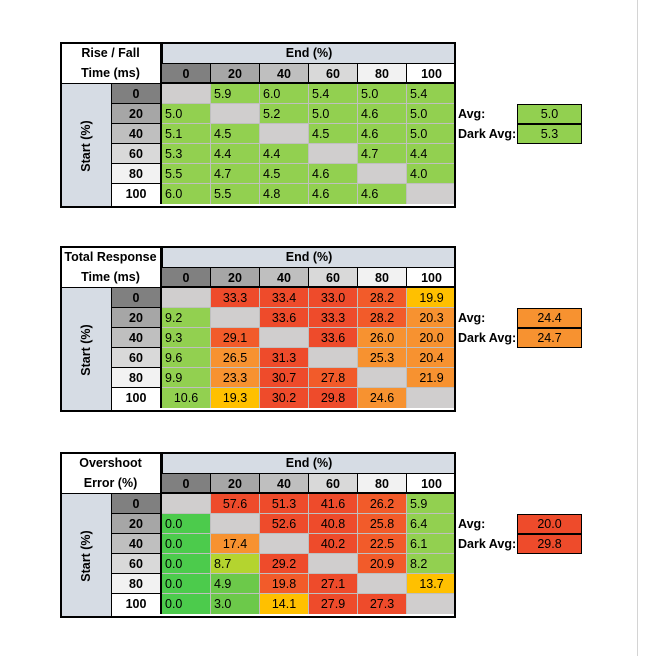  Describe the element at coordinates (333, 378) in the screenshot. I see `value-cell: 27.8` at that location.